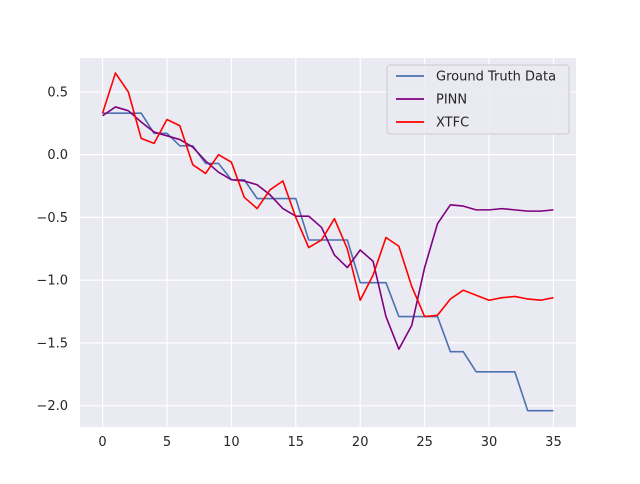  What do you see at coordinates (57, 92) in the screenshot?
I see `y-tick-label: 0.5` at bounding box center [57, 92].